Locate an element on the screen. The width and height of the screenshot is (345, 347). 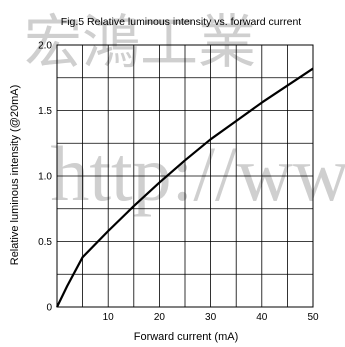
x-axis-label: Forward current (mA) is located at coordinates (186, 337).